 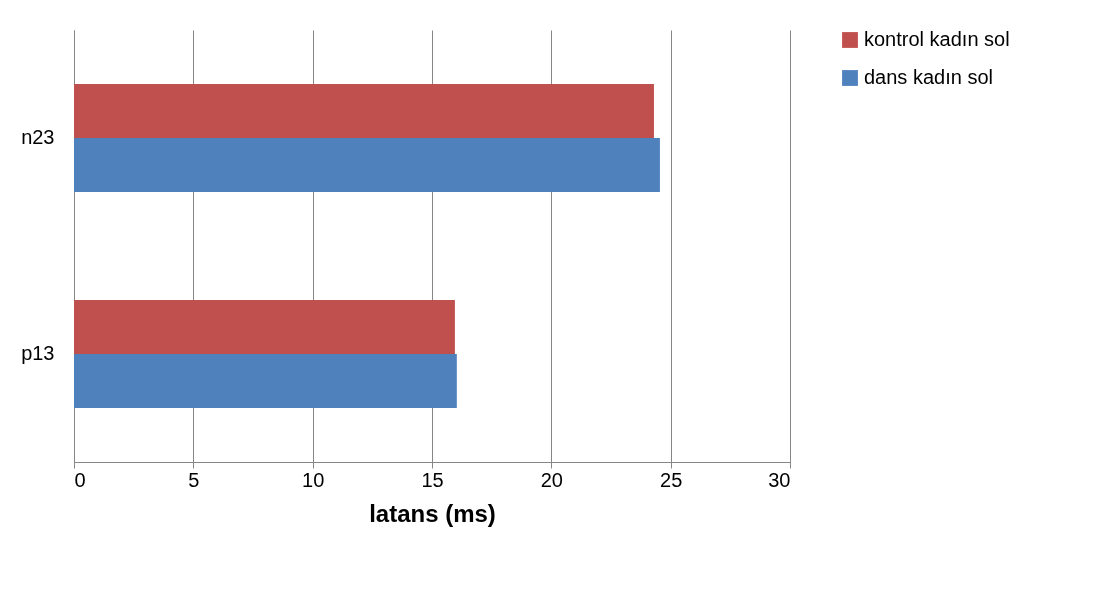 What do you see at coordinates (313, 479) in the screenshot?
I see `x-tick-label: 10` at bounding box center [313, 479].